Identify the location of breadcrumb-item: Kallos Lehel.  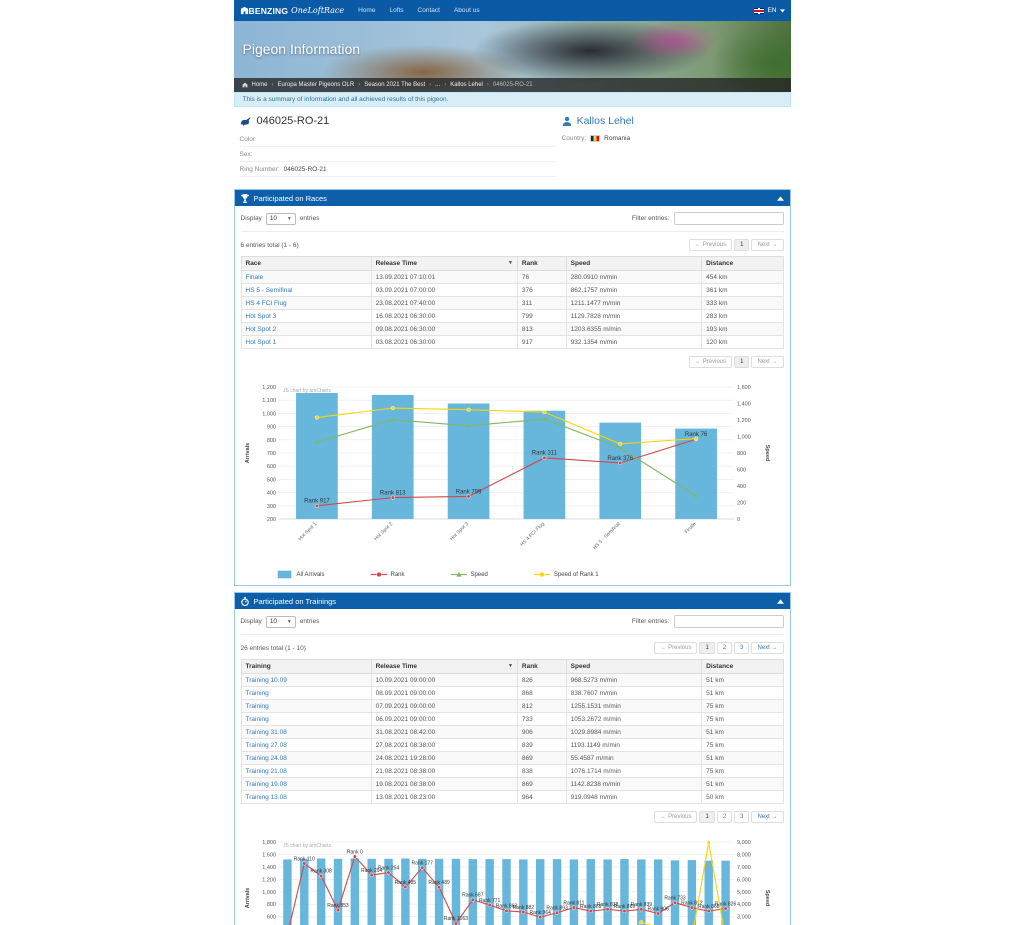
(466, 85).